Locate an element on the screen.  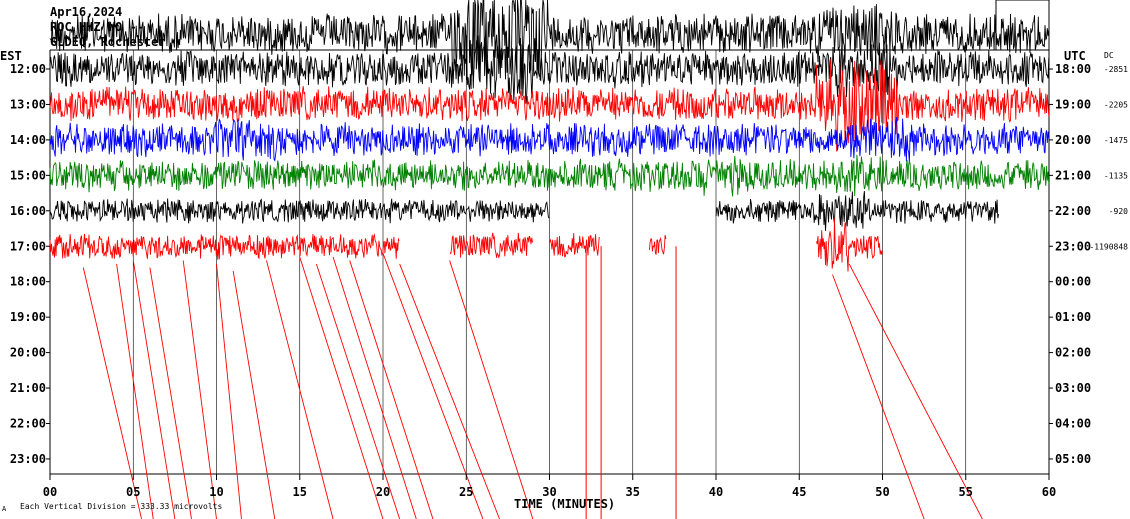
utc-row-label: 20:00 is located at coordinates (1073, 140).